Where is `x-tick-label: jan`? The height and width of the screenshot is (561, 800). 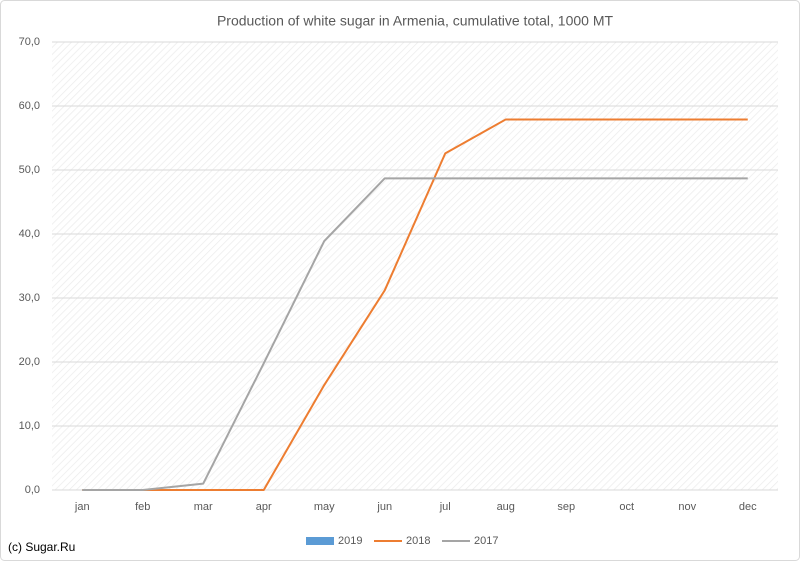
x-tick-label: jan is located at coordinates (82, 507).